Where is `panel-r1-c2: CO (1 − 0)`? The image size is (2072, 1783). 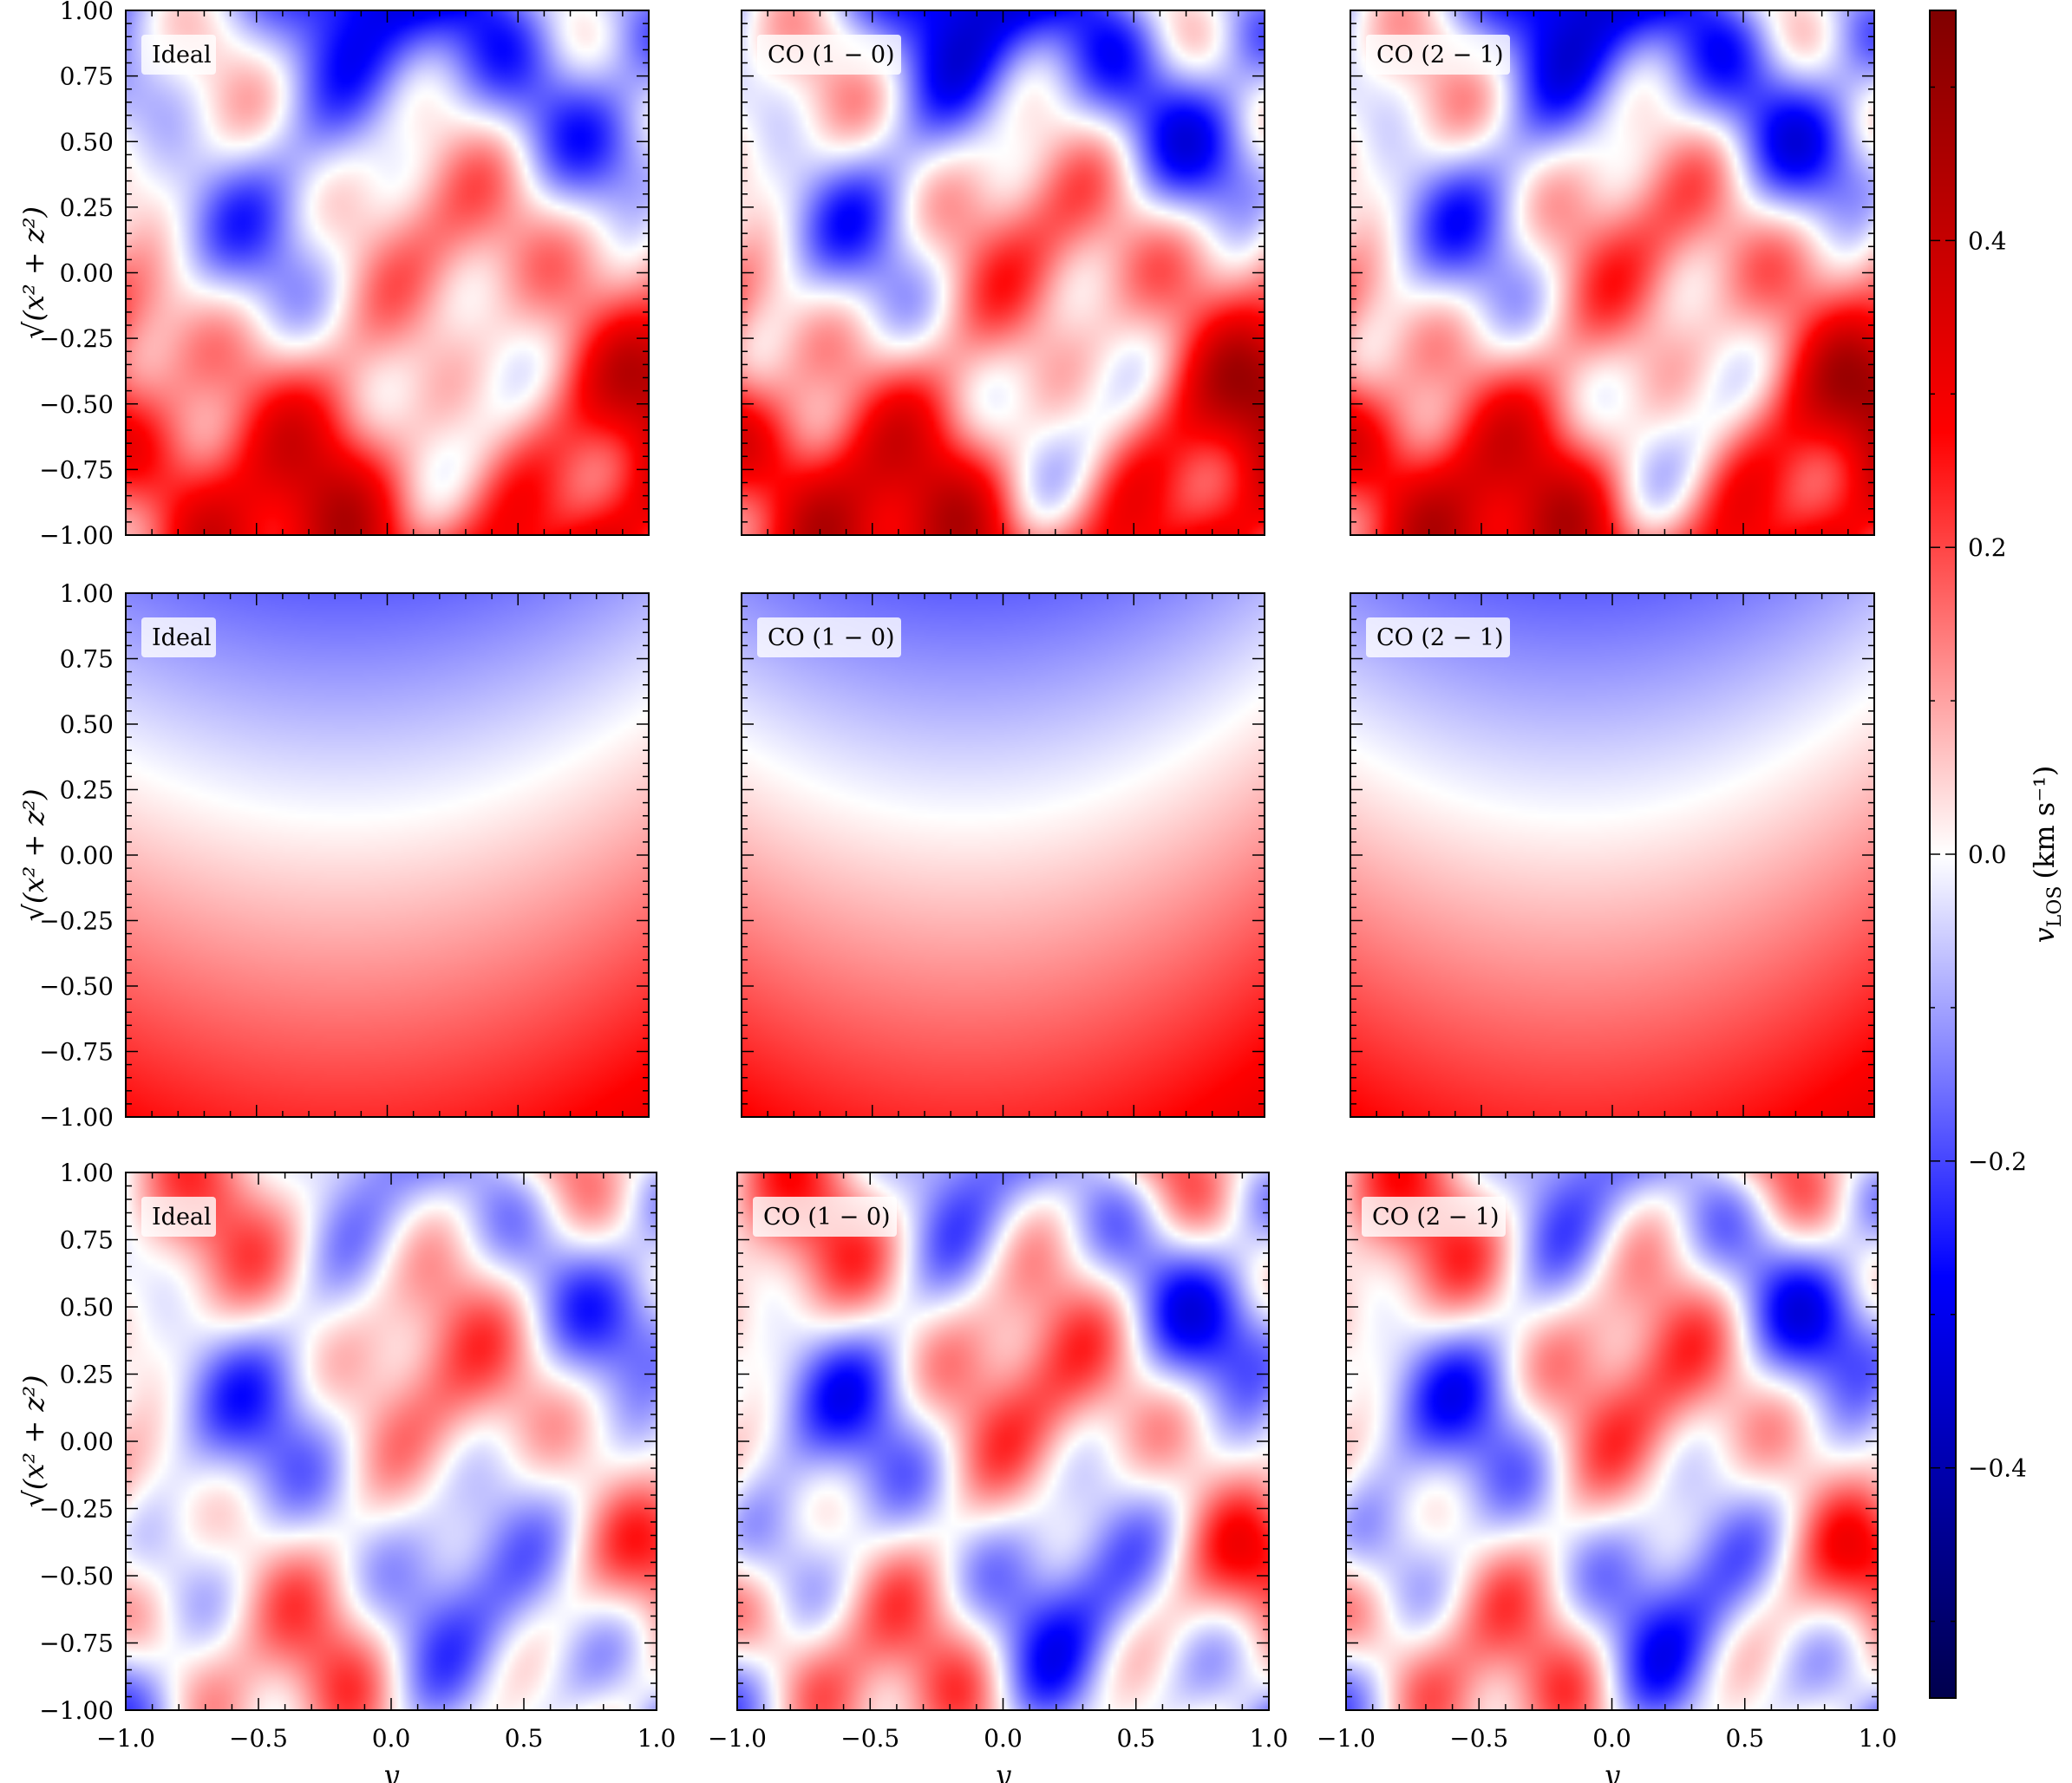 panel-r1-c2: CO (1 − 0) is located at coordinates (1003, 273).